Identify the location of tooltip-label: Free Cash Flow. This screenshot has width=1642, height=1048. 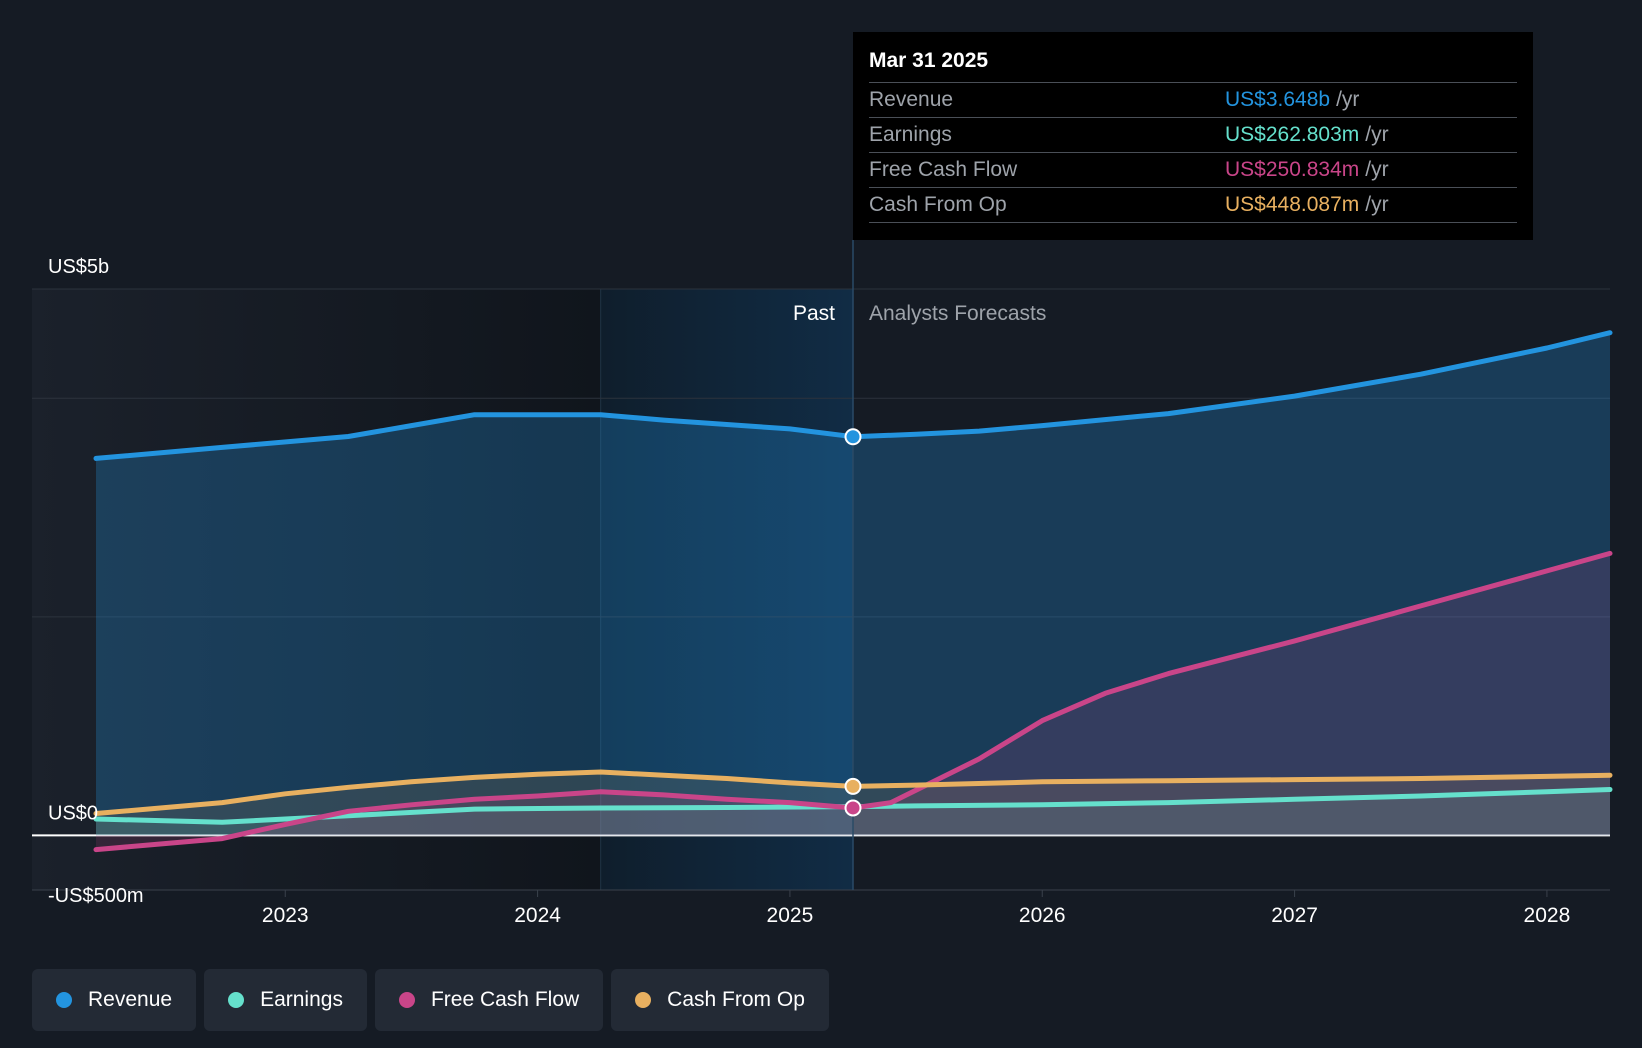
(943, 169).